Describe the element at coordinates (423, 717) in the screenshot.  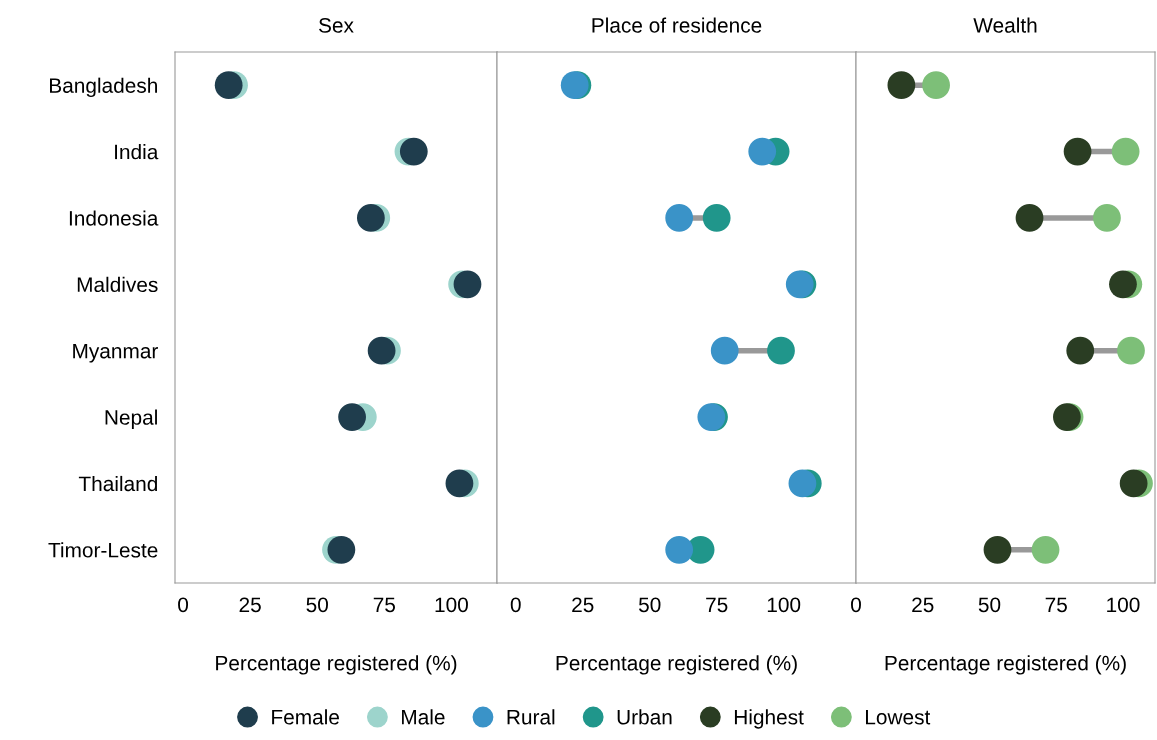
I see `legend-label: Male` at that location.